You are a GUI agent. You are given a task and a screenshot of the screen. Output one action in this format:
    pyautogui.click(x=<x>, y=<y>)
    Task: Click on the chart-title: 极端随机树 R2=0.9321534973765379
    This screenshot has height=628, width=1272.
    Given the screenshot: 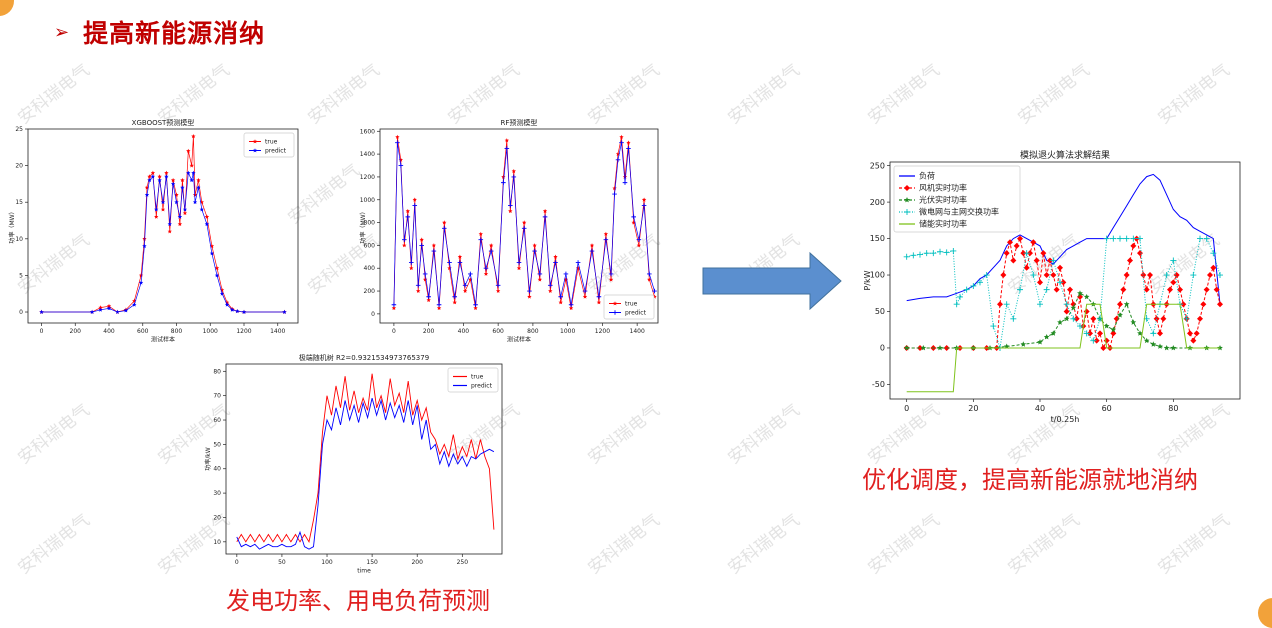 What is the action you would take?
    pyautogui.click(x=364, y=357)
    